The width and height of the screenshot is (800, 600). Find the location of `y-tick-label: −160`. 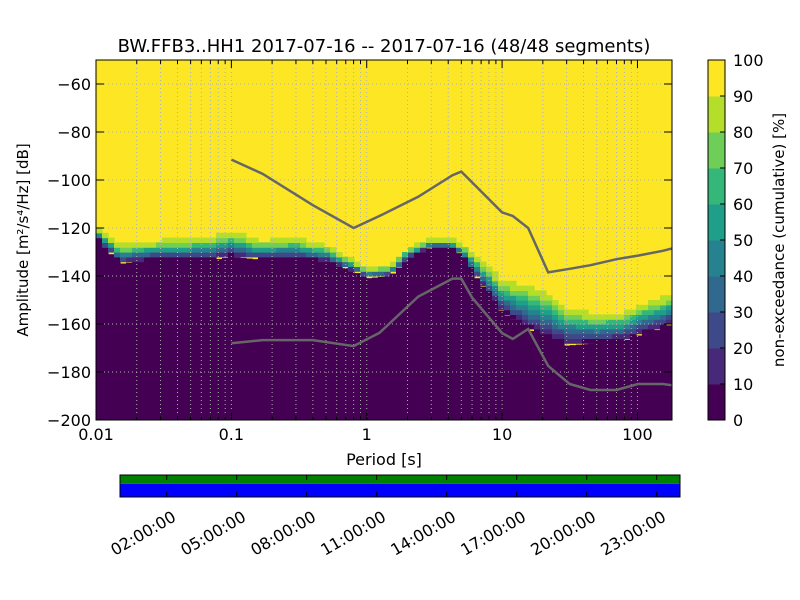

y-tick-label: −160 is located at coordinates (69, 324).